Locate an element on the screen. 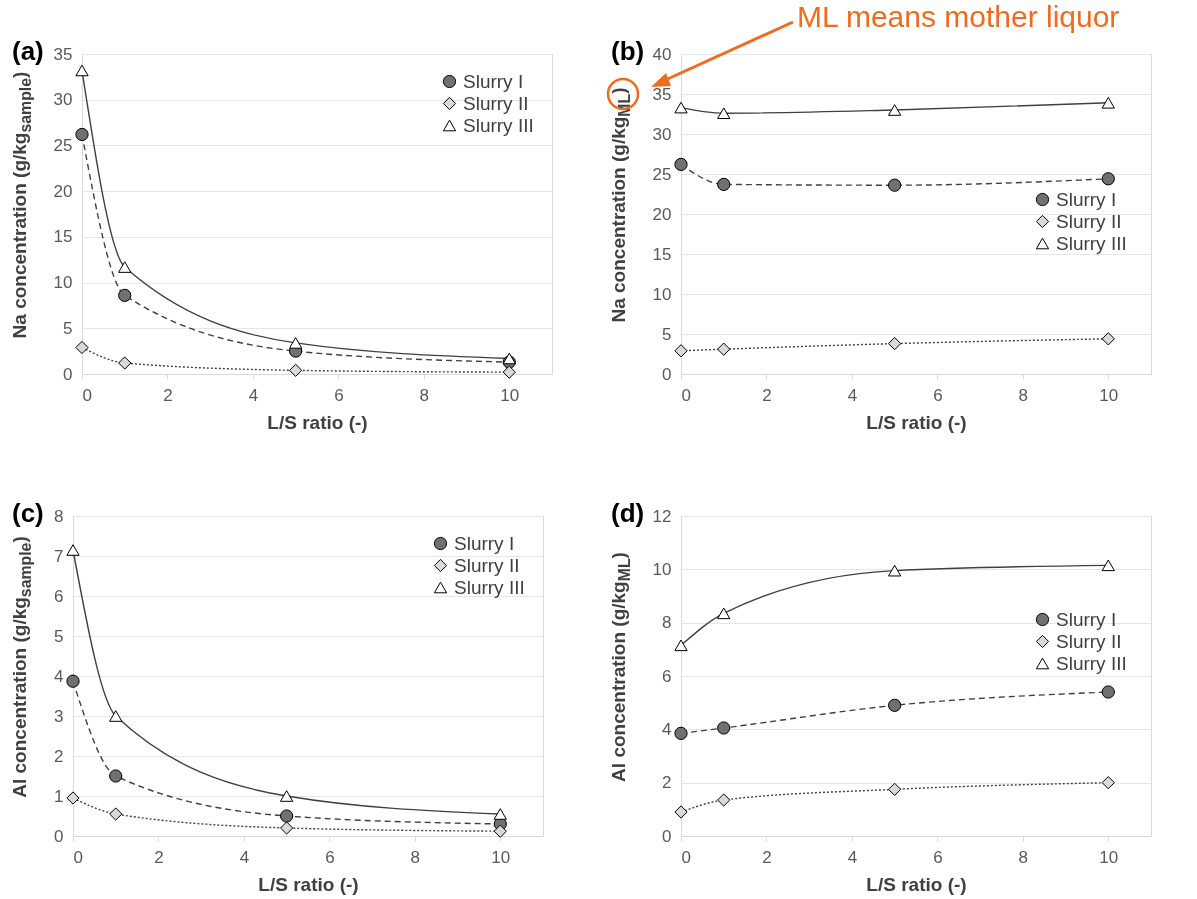 The width and height of the screenshot is (1197, 899). y-tick-label: 7 is located at coordinates (59, 556).